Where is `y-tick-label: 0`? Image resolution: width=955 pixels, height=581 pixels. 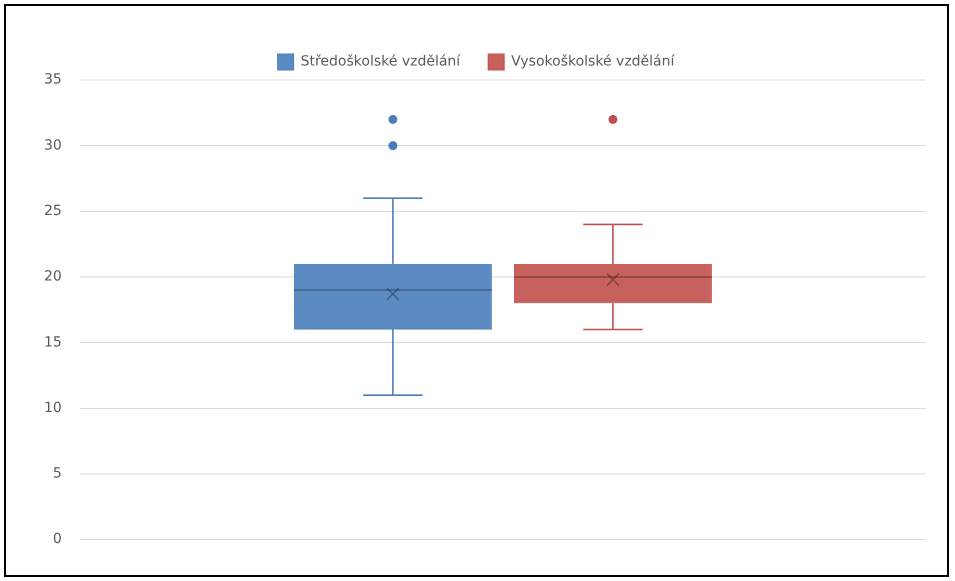
y-tick-label: 0 is located at coordinates (57, 539).